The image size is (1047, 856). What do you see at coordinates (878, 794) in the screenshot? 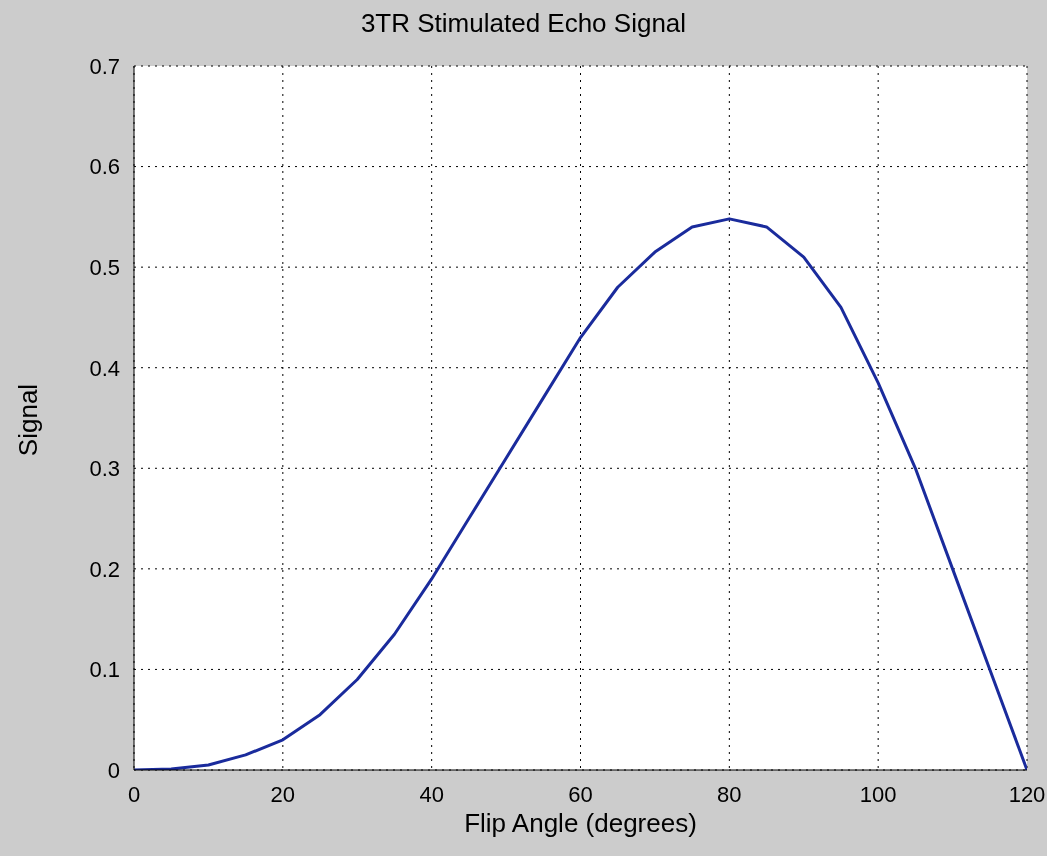
I see `x-tick-label: 100` at bounding box center [878, 794].